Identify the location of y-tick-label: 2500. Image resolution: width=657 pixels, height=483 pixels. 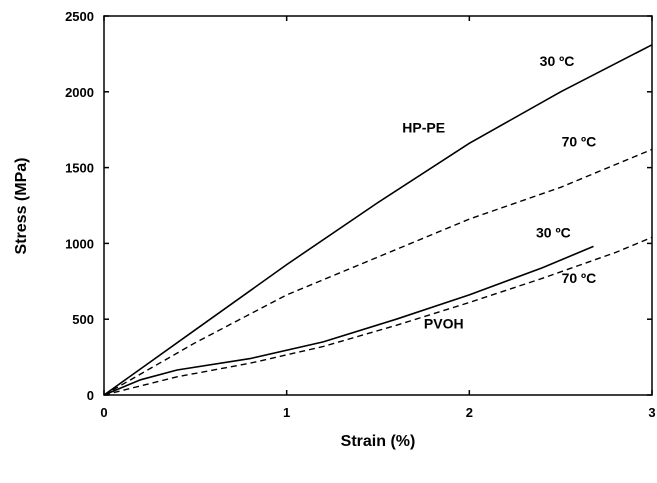
(79, 16).